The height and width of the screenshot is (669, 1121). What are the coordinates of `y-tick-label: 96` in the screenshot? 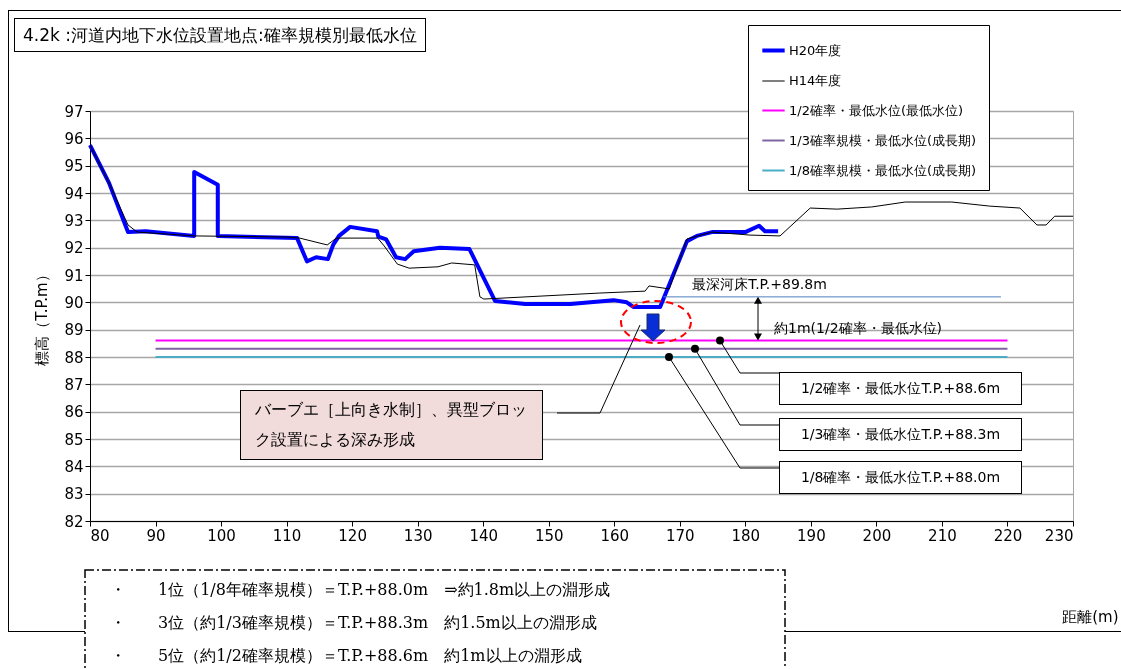 It's located at (74, 138).